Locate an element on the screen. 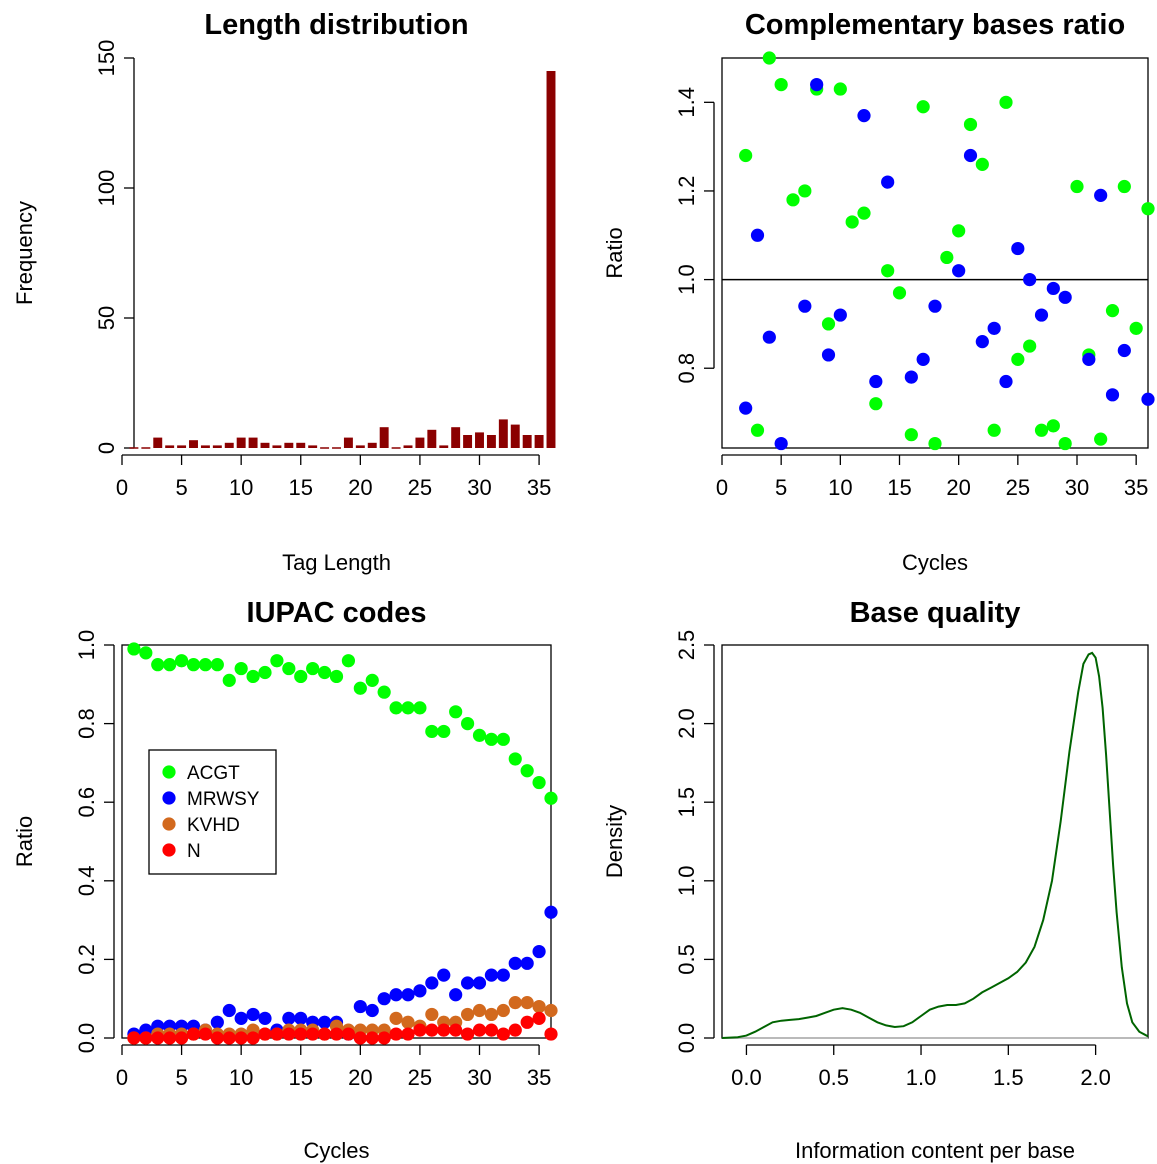  x-tick-label: 25 is located at coordinates (1018, 487).